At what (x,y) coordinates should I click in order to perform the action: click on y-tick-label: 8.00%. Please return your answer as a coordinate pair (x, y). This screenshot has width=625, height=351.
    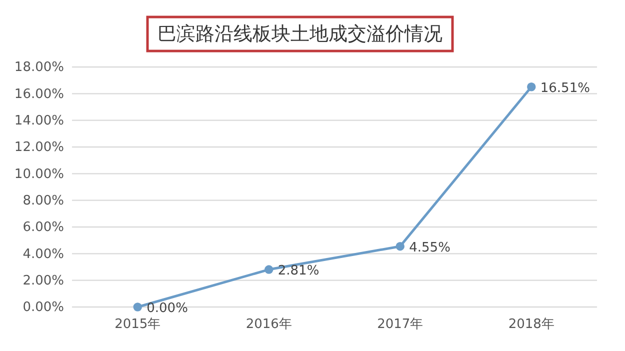
    Looking at the image, I should click on (43, 200).